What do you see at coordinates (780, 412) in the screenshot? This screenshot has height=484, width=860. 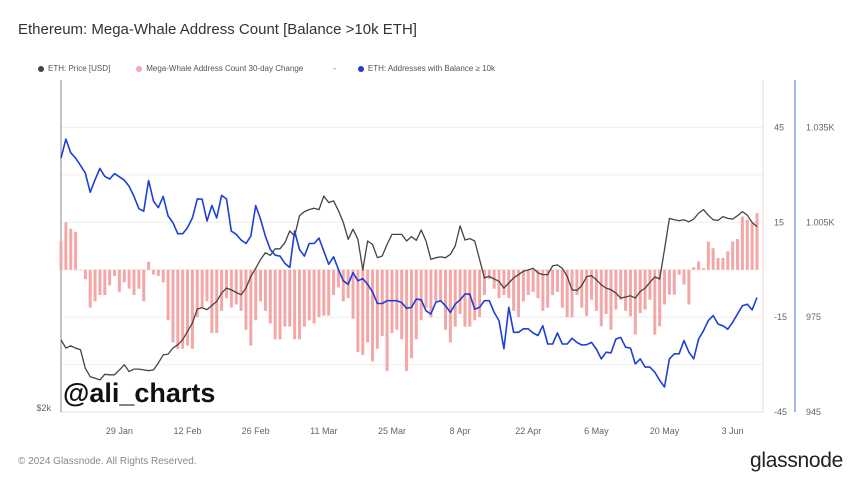 I see `change-tick-label: -45` at bounding box center [780, 412].